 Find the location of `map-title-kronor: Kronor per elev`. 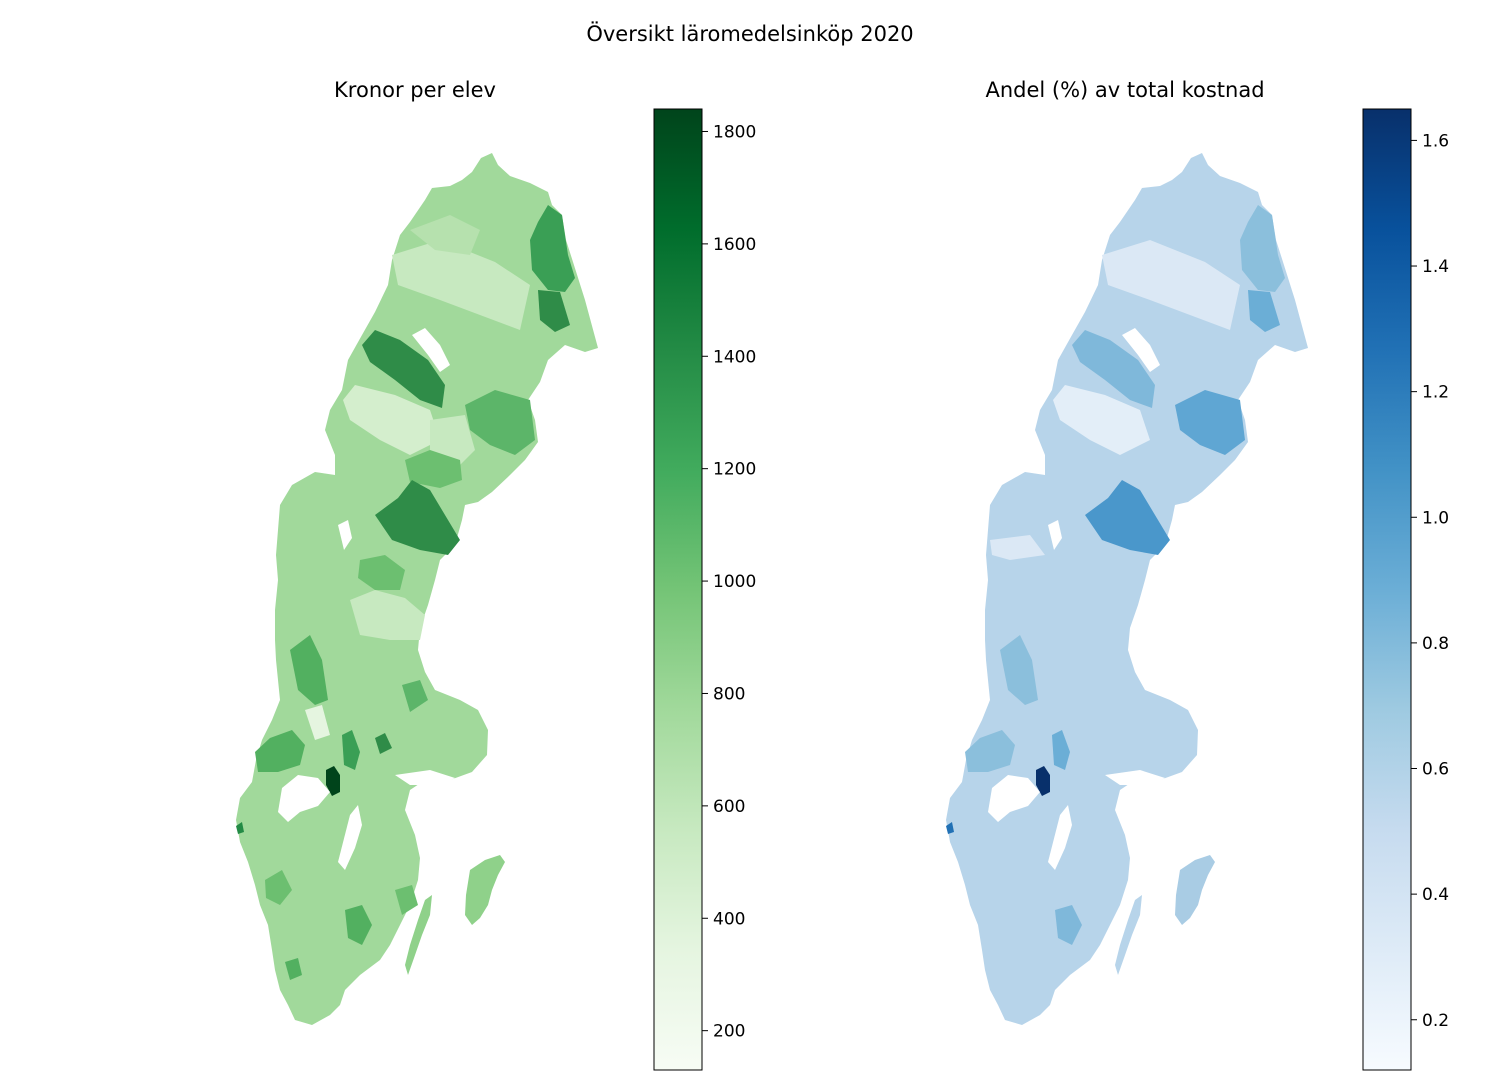

map-title-kronor: Kronor per elev is located at coordinates (415, 90).